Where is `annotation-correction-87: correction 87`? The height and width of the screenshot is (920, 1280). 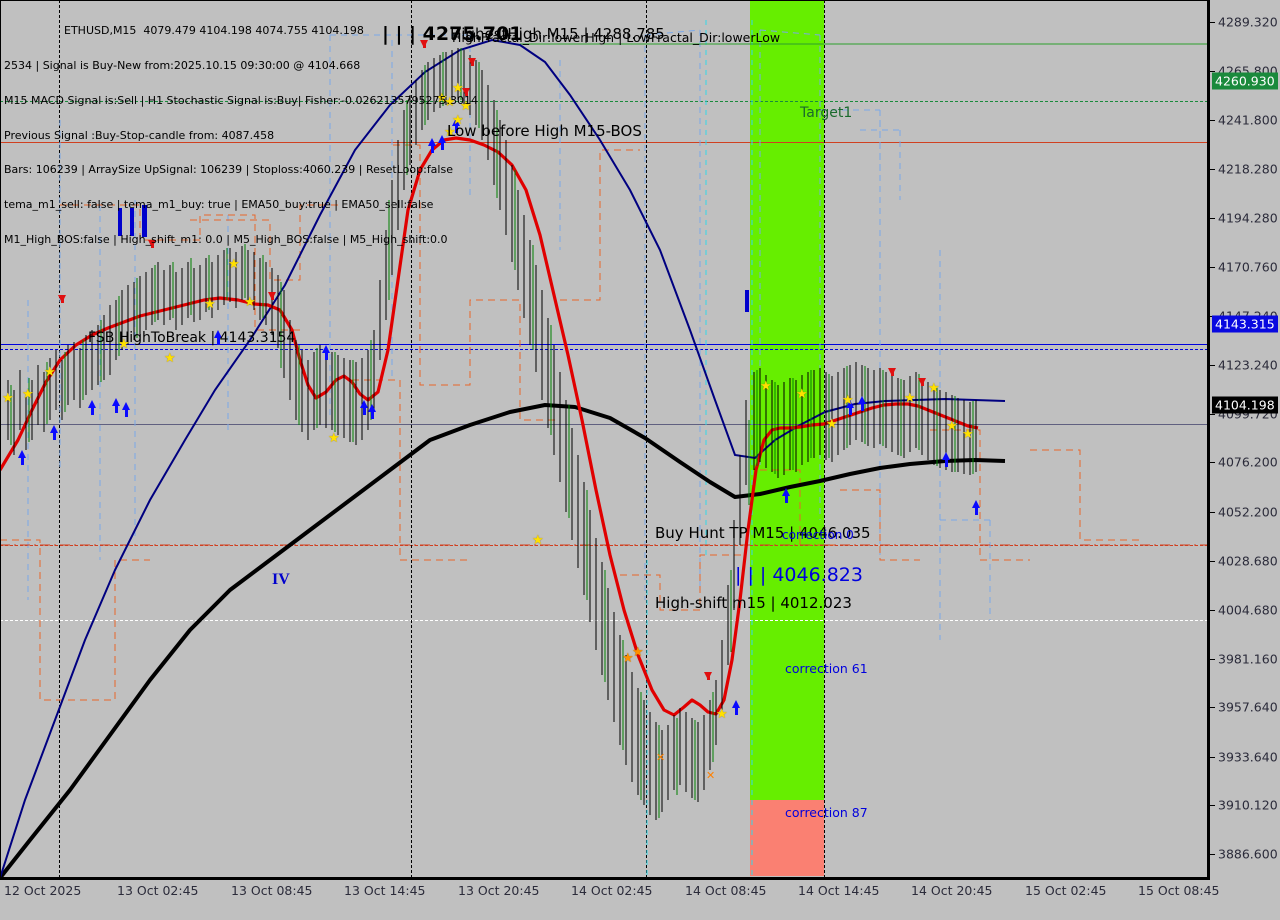 annotation-correction-87: correction 87 is located at coordinates (826, 812).